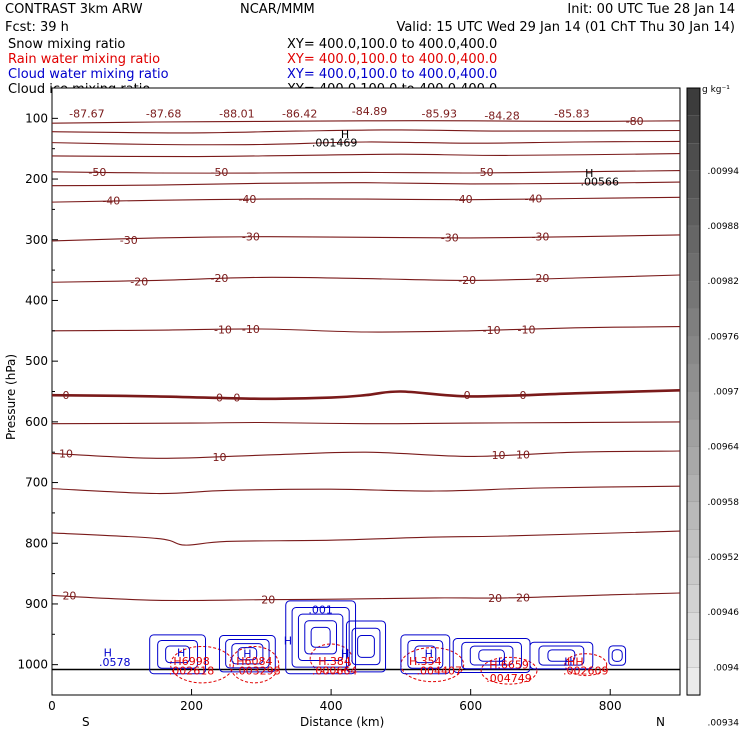  What do you see at coordinates (502, 662) in the screenshot?
I see `field-mark-10: H` at bounding box center [502, 662].